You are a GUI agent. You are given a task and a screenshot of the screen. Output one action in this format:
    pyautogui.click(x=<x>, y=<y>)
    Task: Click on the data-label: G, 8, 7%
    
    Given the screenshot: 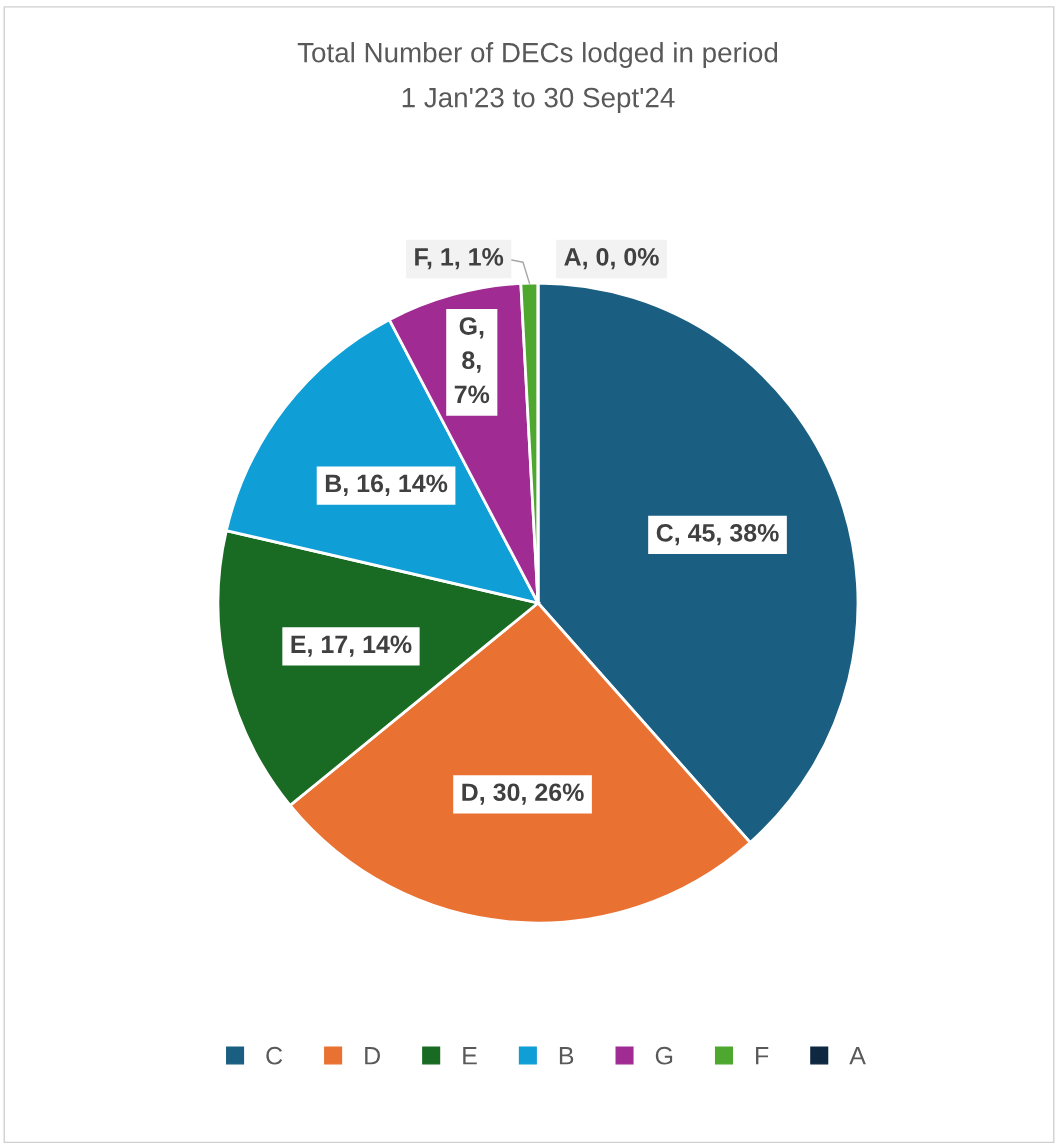 What is the action you would take?
    pyautogui.click(x=472, y=360)
    